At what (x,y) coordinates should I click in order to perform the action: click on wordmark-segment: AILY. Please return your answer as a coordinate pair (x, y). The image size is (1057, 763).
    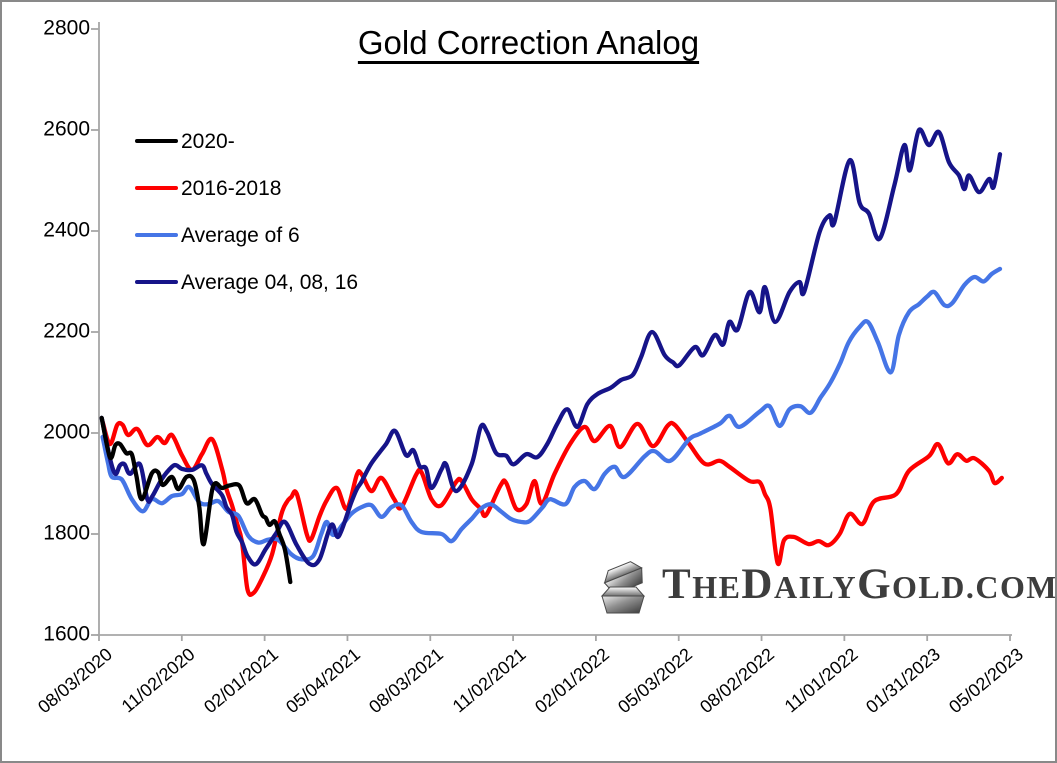
    Looking at the image, I should click on (815, 586).